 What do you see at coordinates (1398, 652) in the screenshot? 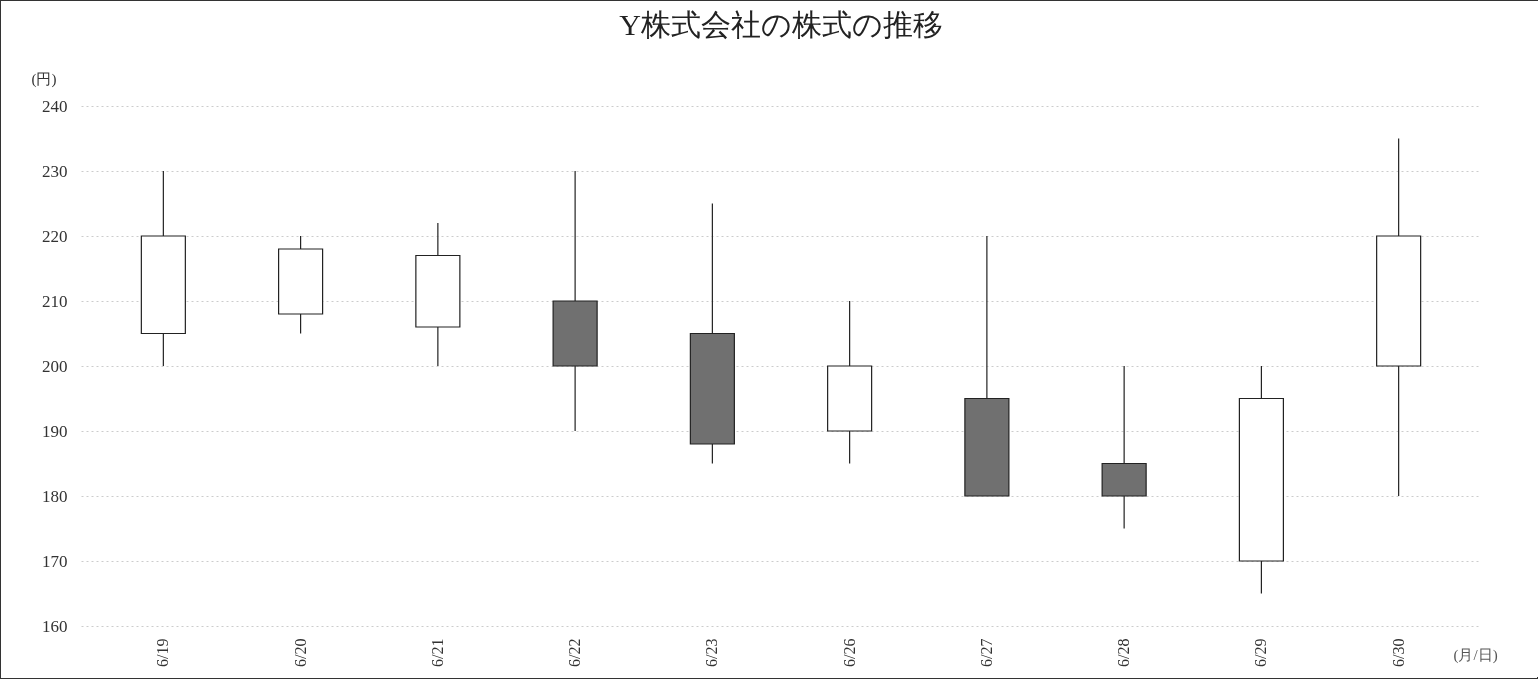
I see `x-tick-label: 6/30` at bounding box center [1398, 652].